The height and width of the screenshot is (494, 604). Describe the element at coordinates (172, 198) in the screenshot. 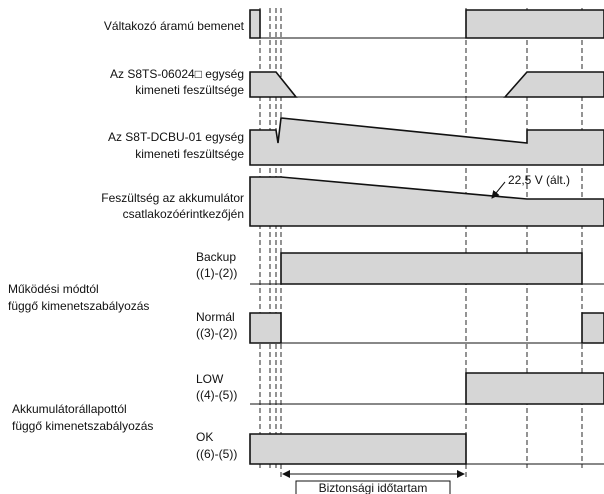

I see `signal-label: Feszültség az akkumulátor` at that location.